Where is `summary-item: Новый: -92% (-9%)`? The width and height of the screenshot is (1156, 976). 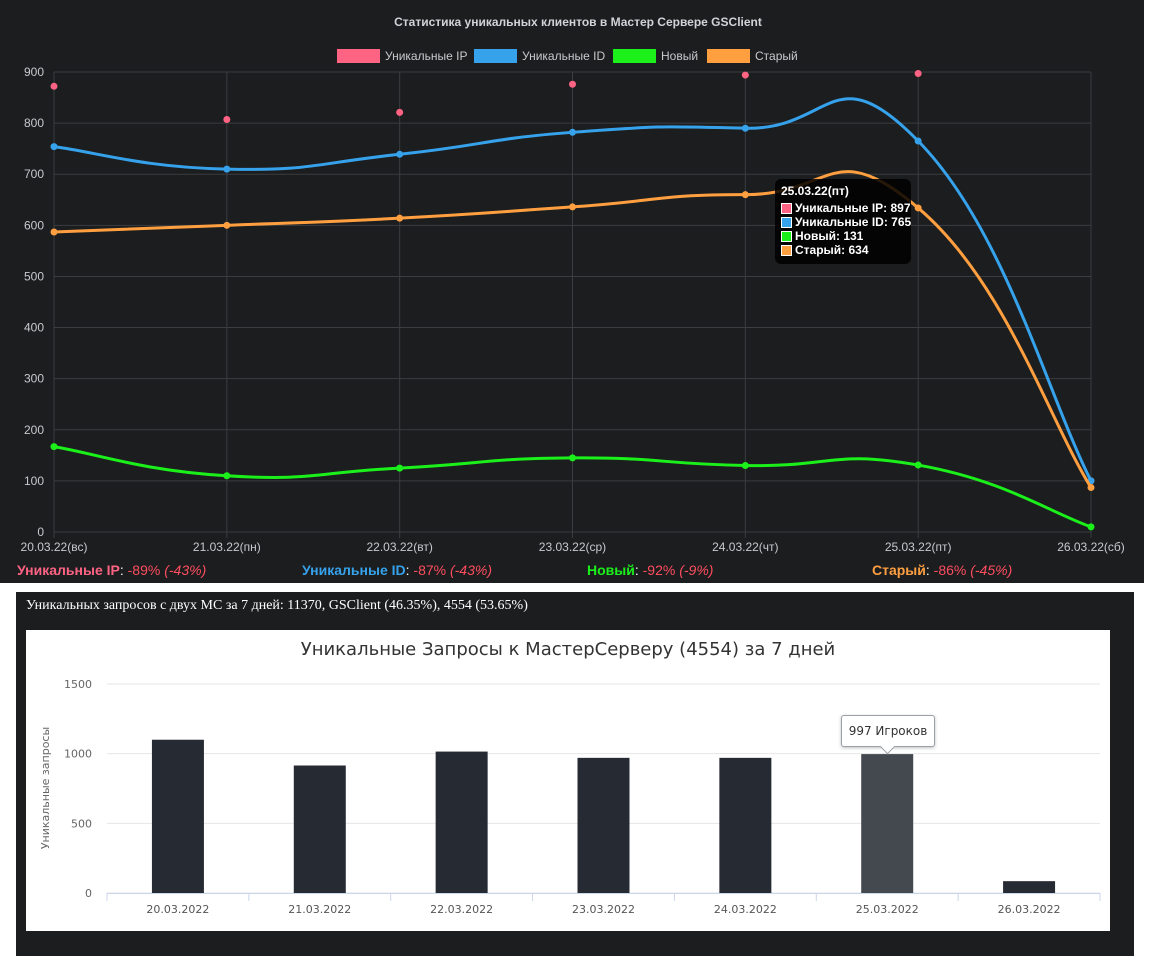
summary-item: Новый: -92% (-9%) is located at coordinates (650, 570).